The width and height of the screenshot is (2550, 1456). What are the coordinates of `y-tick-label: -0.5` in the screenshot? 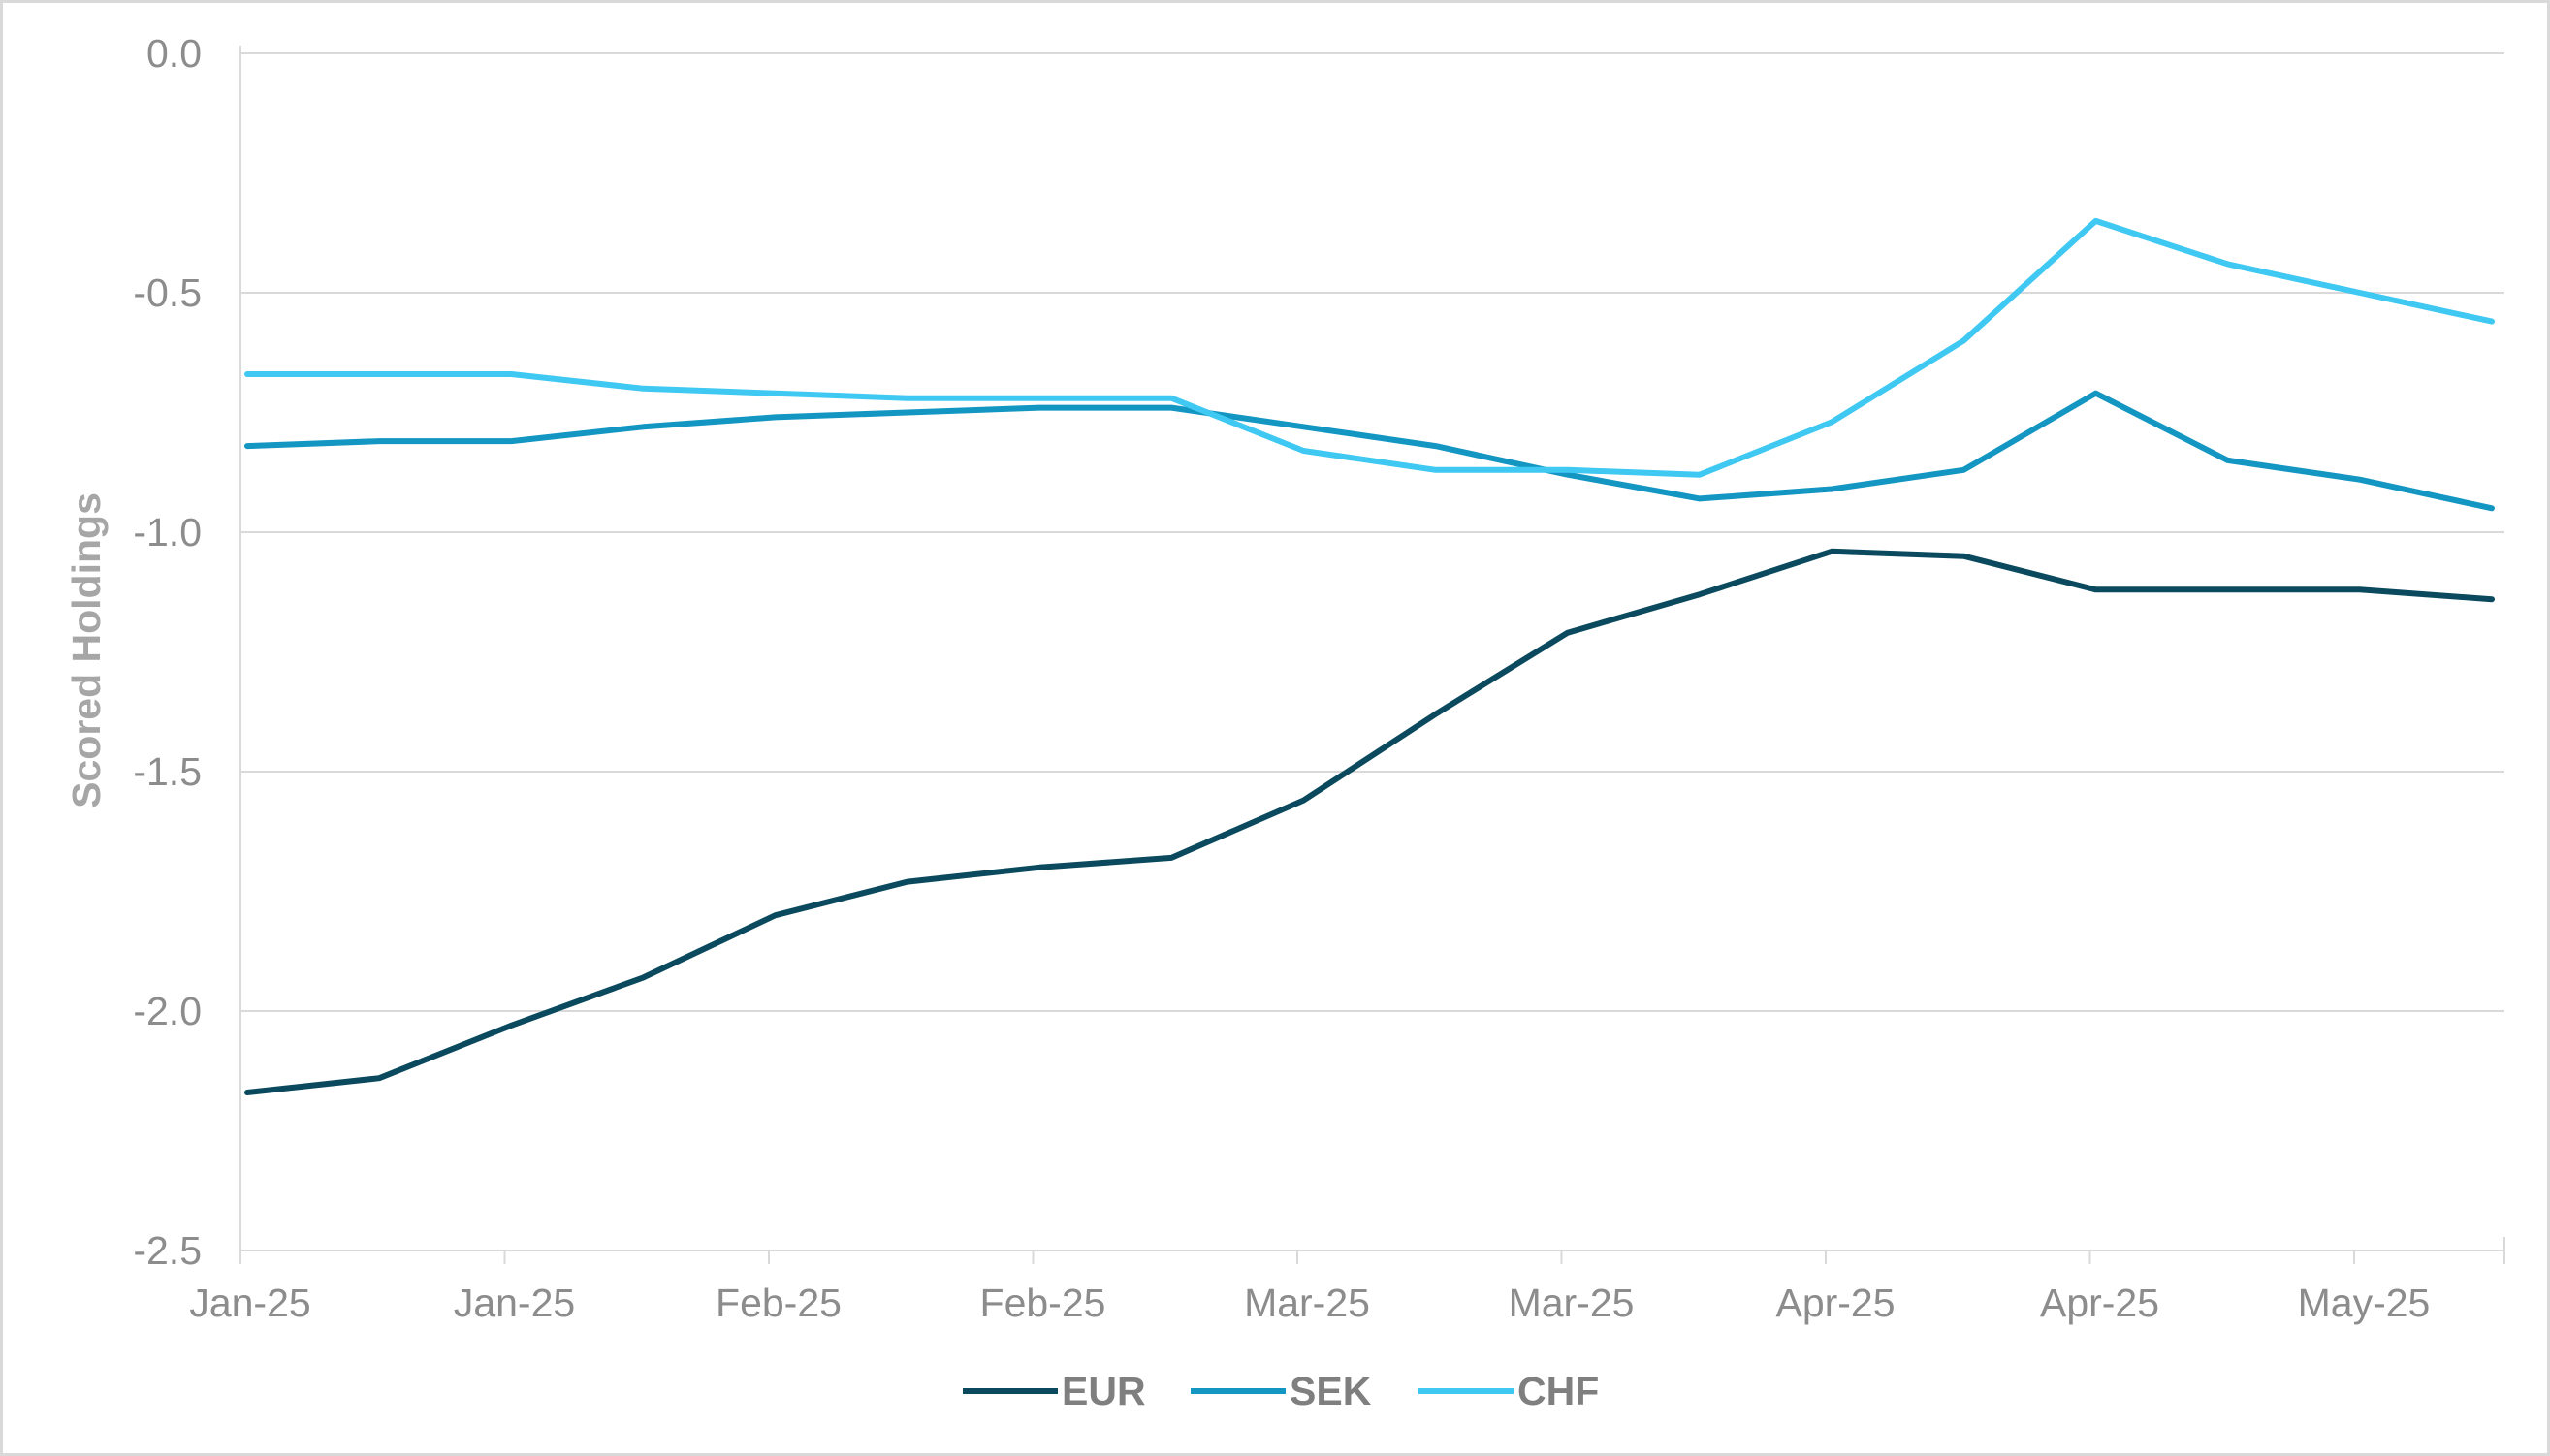 It's located at (168, 292).